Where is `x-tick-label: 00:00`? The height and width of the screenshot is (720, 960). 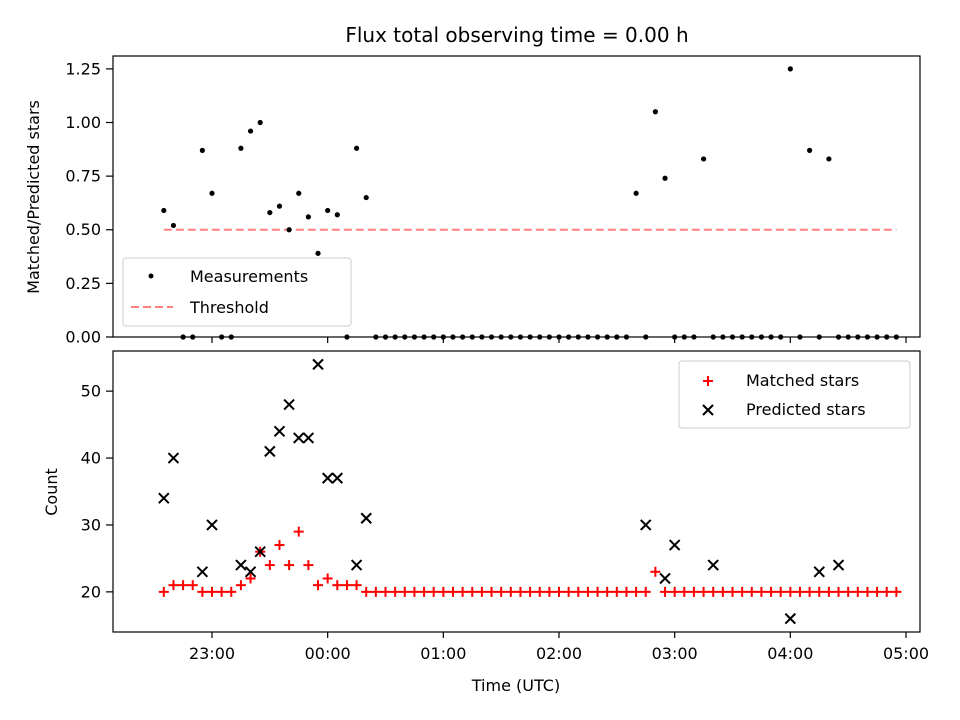
x-tick-label: 00:00 is located at coordinates (328, 653).